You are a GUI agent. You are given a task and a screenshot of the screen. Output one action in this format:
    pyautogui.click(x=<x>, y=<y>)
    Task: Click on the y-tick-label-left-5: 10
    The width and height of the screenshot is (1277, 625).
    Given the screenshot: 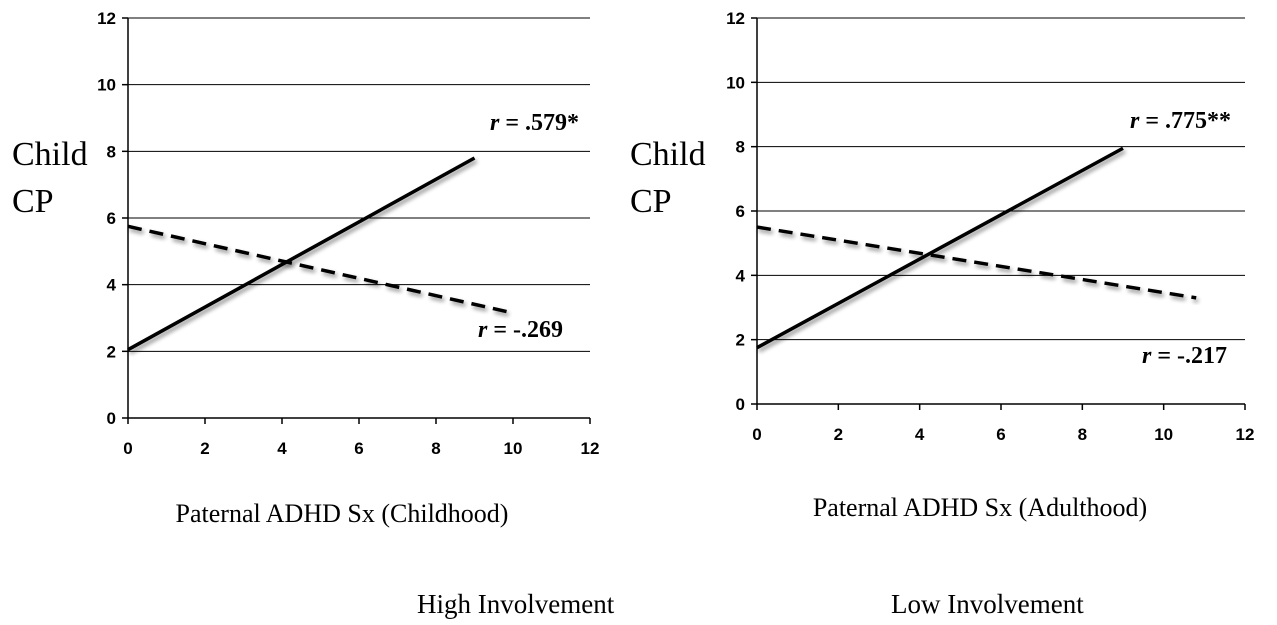 What is the action you would take?
    pyautogui.click(x=106, y=85)
    